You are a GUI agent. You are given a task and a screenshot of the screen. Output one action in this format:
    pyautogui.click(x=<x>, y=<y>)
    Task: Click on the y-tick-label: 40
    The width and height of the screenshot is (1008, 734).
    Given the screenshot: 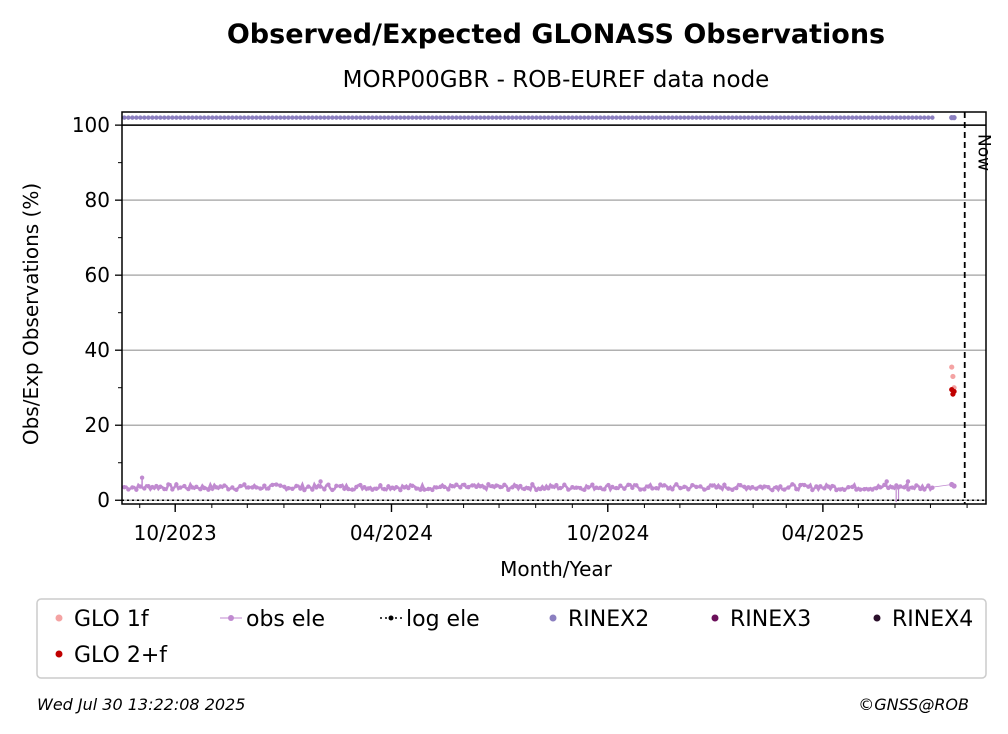 What is the action you would take?
    pyautogui.click(x=97, y=350)
    